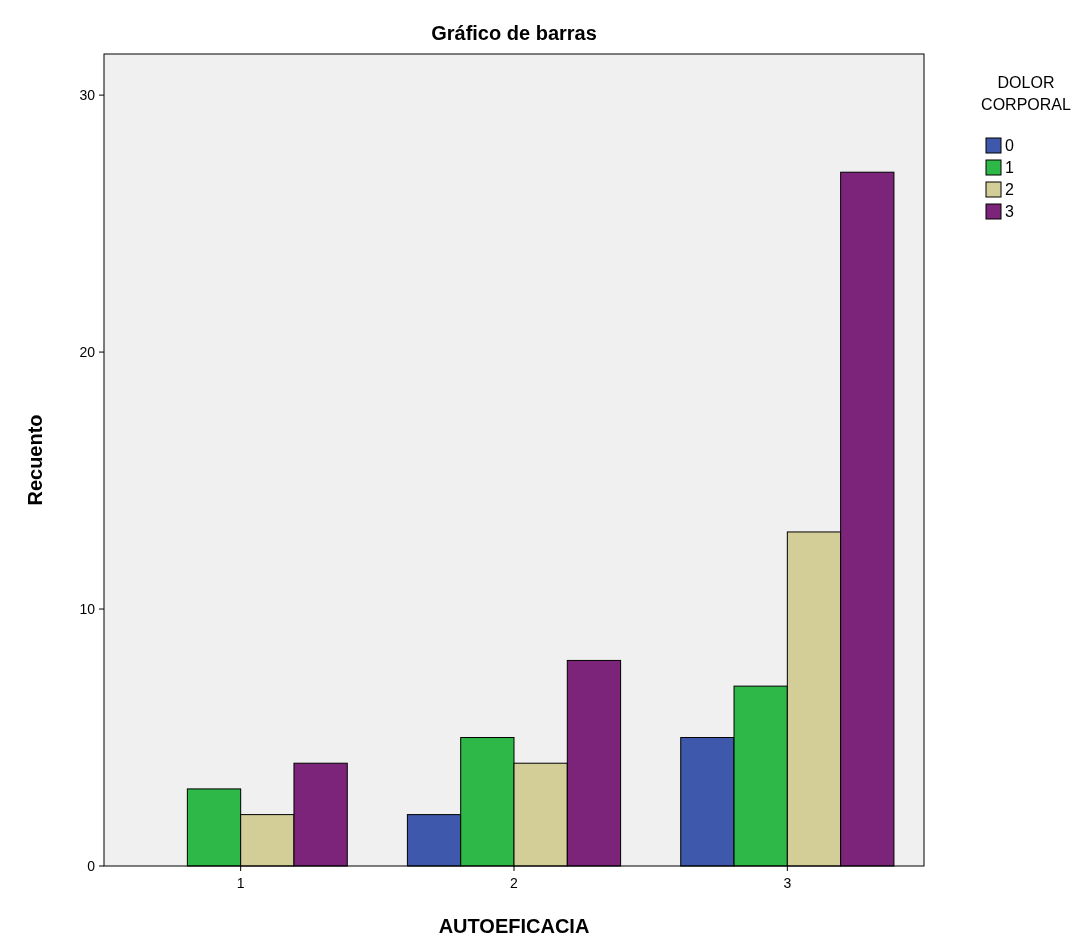 The height and width of the screenshot is (948, 1076). I want to click on y-axis-title: Recuento, so click(35, 460).